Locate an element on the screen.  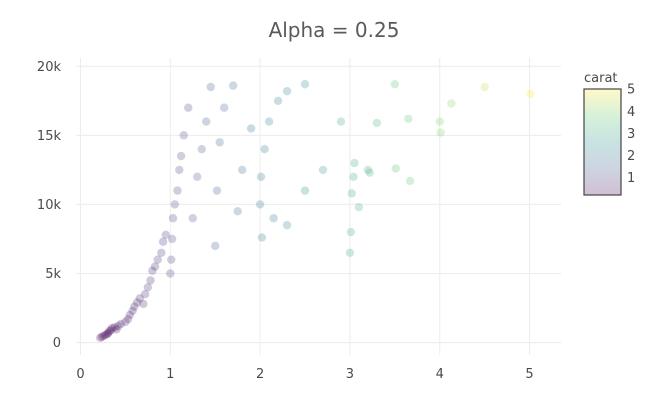
y-tick-label: 15k is located at coordinates (49, 136).